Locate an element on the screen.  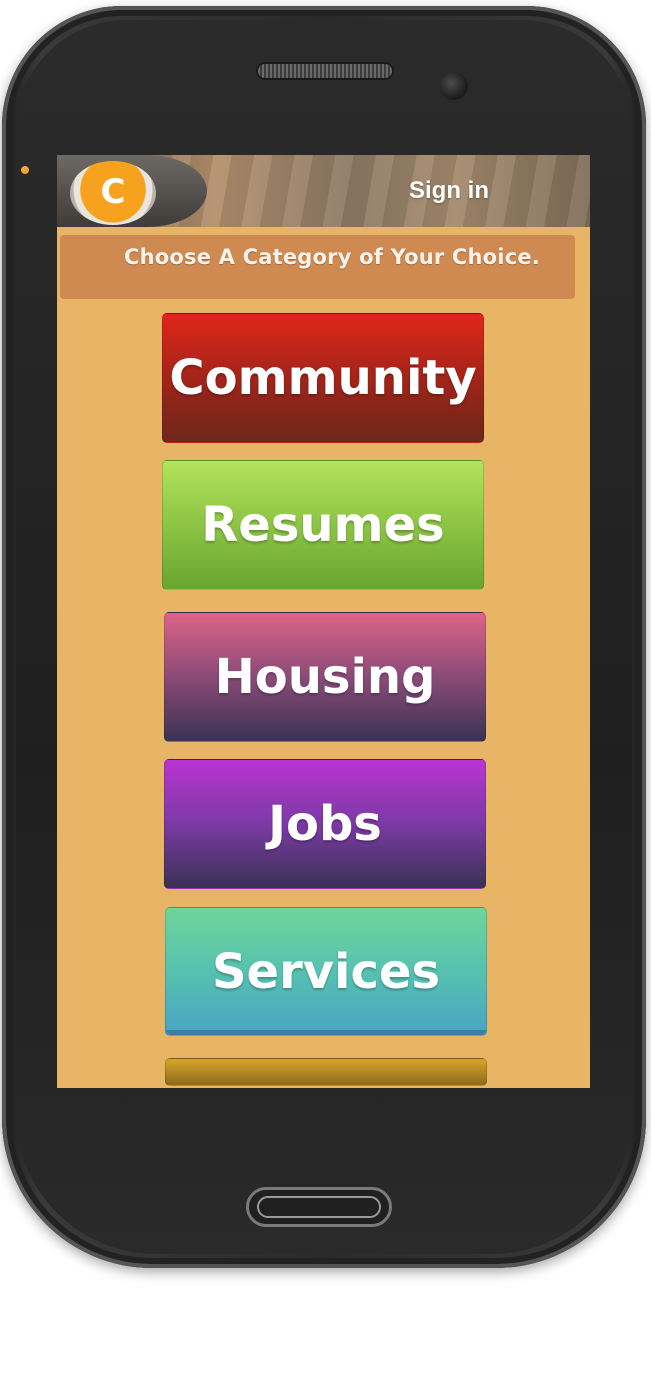
housing-label: Housing is located at coordinates (325, 677).